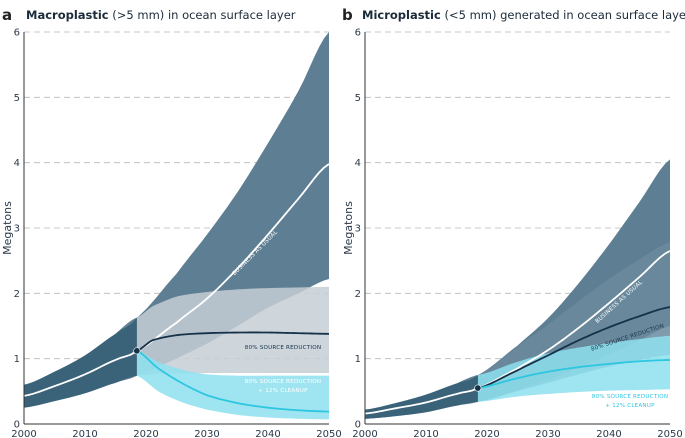  I want to click on panel-letter: b, so click(347, 15).